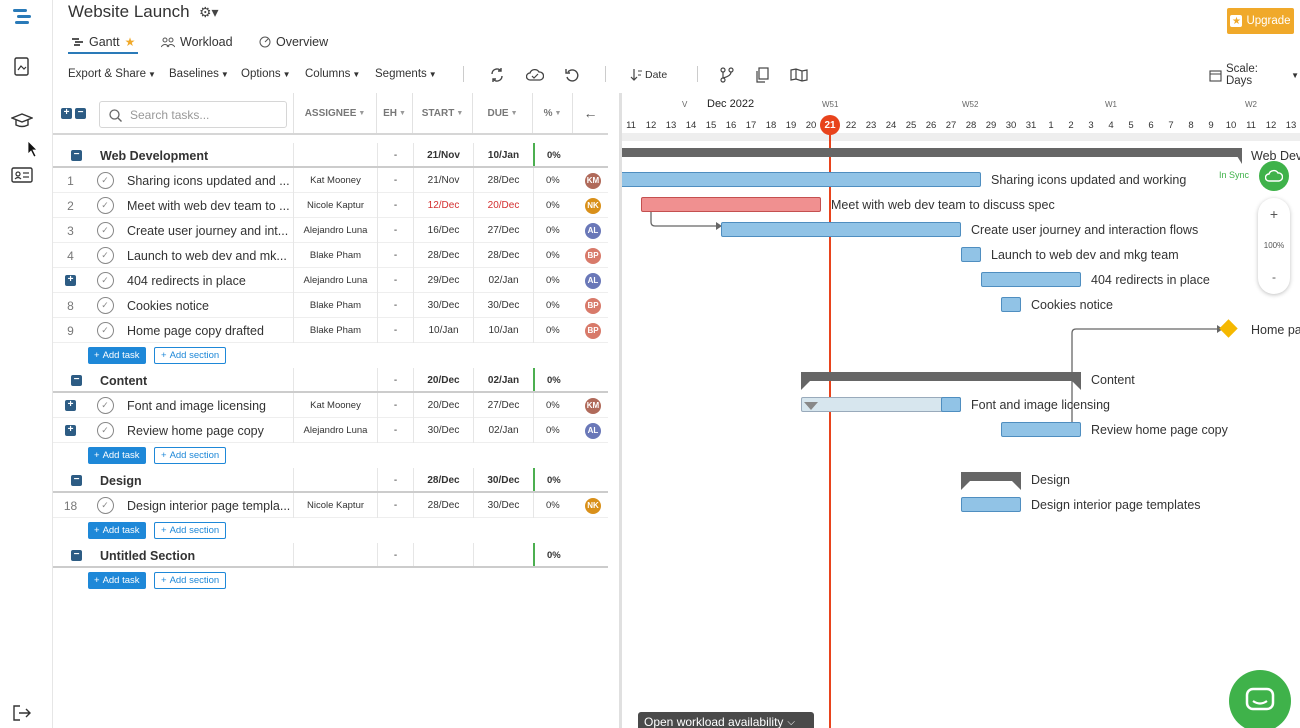  Describe the element at coordinates (335, 113) in the screenshot. I see `column-header-assignee: ASSIGNEE ▼` at that location.